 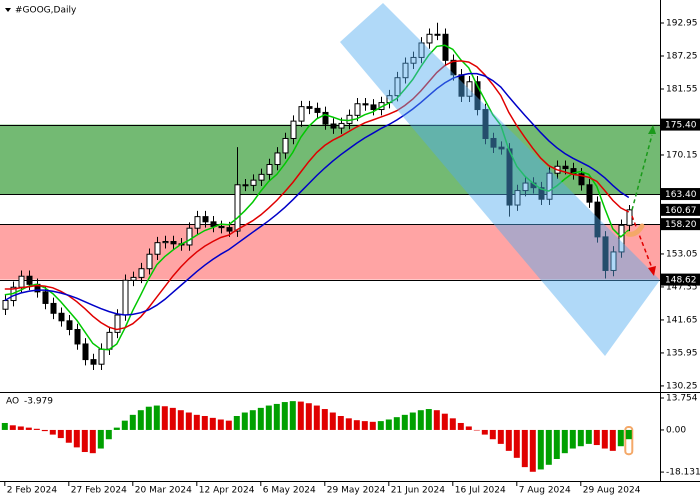 What do you see at coordinates (32, 491) in the screenshot?
I see `x-tick-label: 2 Feb 2024` at bounding box center [32, 491].